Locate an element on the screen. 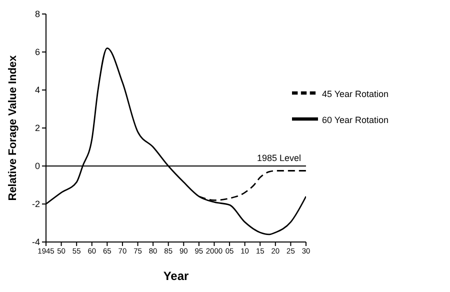 The height and width of the screenshot is (292, 450). ref-line-label: 1985 Level is located at coordinates (278, 158).